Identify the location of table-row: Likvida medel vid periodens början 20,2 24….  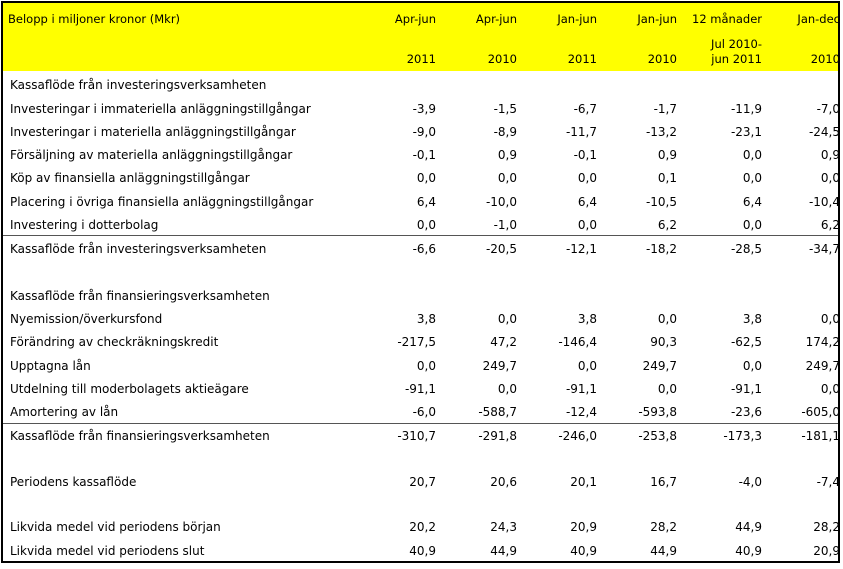
(420, 527).